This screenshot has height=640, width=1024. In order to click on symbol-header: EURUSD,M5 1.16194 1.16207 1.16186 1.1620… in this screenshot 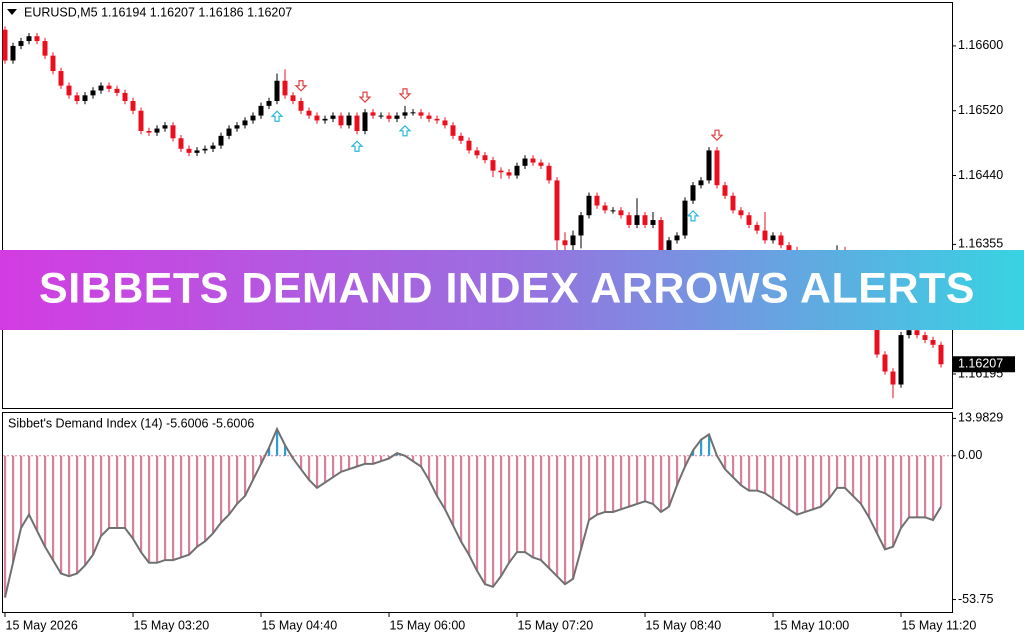, I will do `click(158, 12)`.